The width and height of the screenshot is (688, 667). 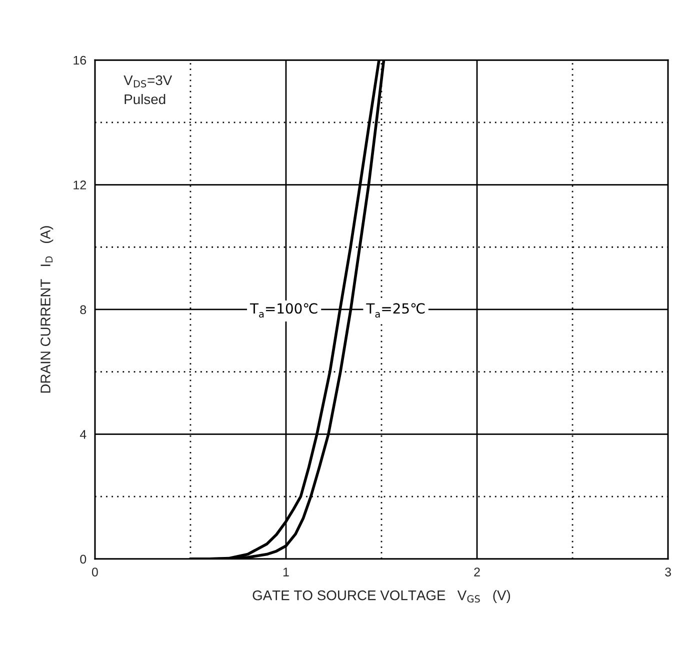 What do you see at coordinates (83, 559) in the screenshot?
I see `y-tick-label: 0` at bounding box center [83, 559].